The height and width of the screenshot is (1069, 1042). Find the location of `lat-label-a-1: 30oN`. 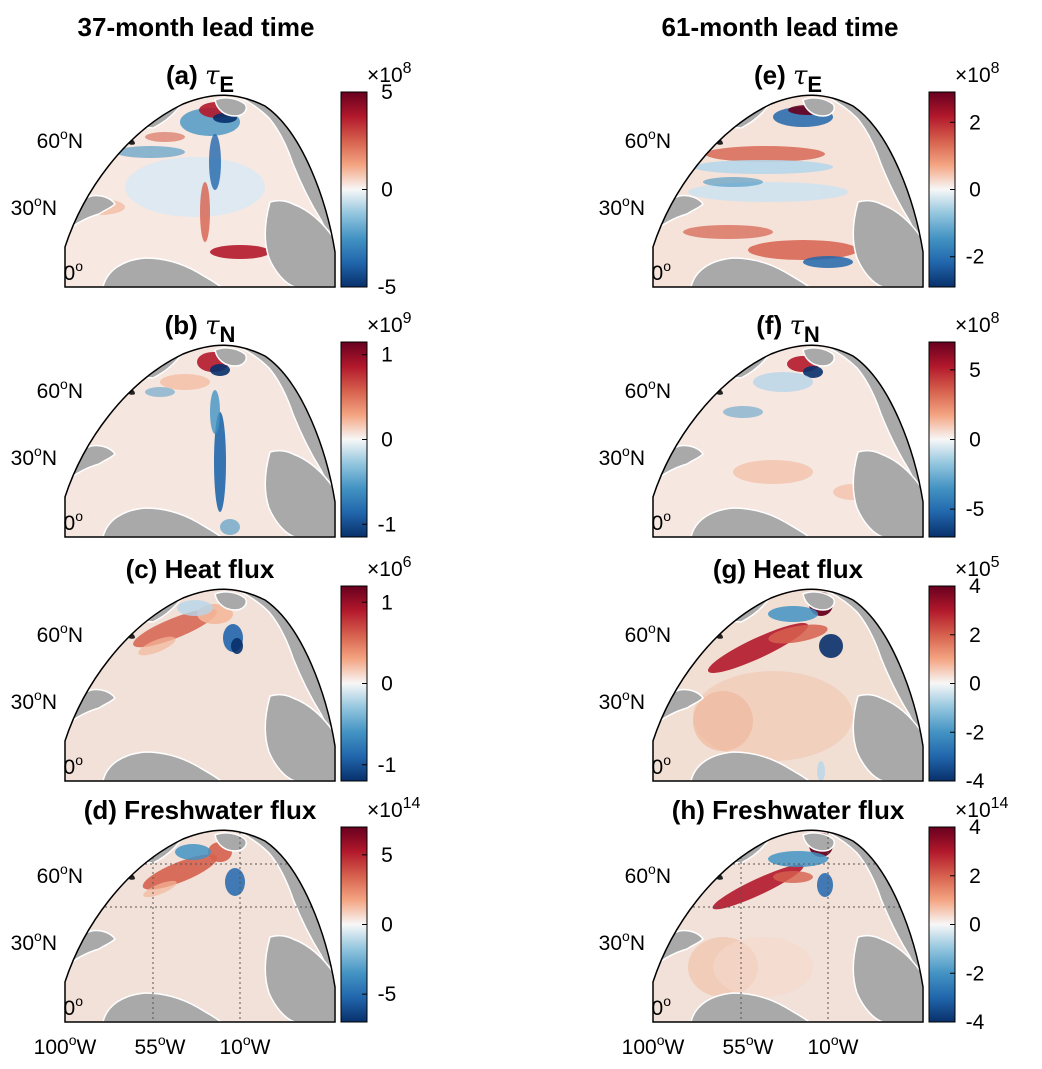

lat-label-a-1: 30oN is located at coordinates (34, 206).